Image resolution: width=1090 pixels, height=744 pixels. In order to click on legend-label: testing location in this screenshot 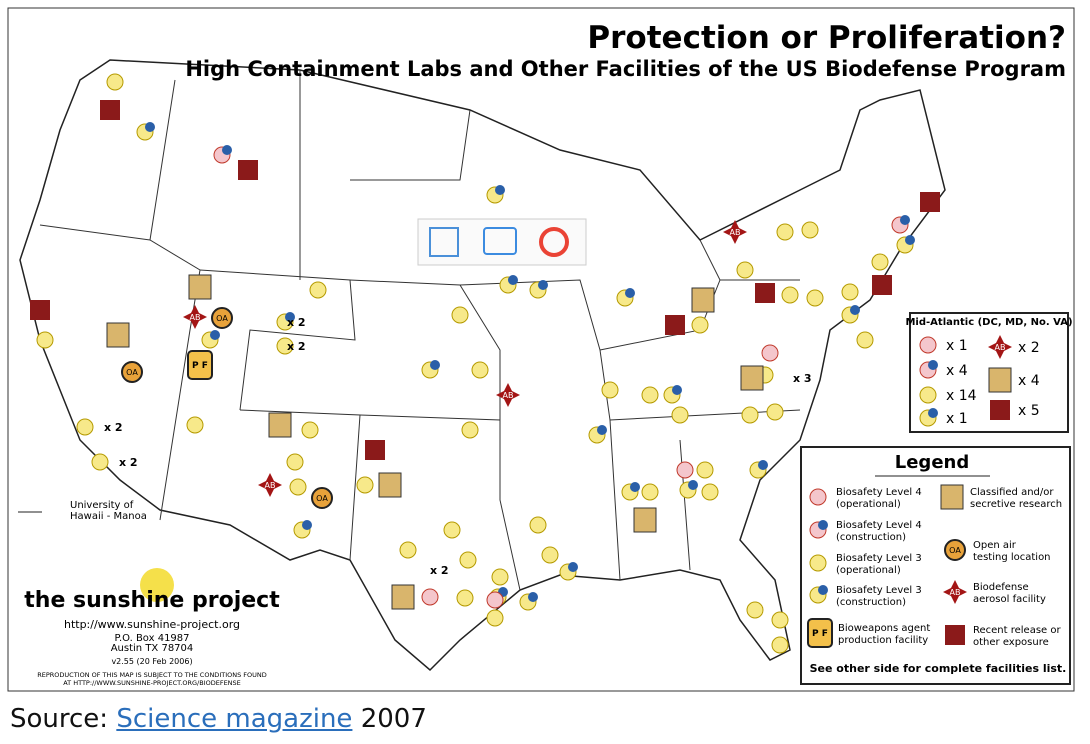, I will do `click(1012, 557)`.